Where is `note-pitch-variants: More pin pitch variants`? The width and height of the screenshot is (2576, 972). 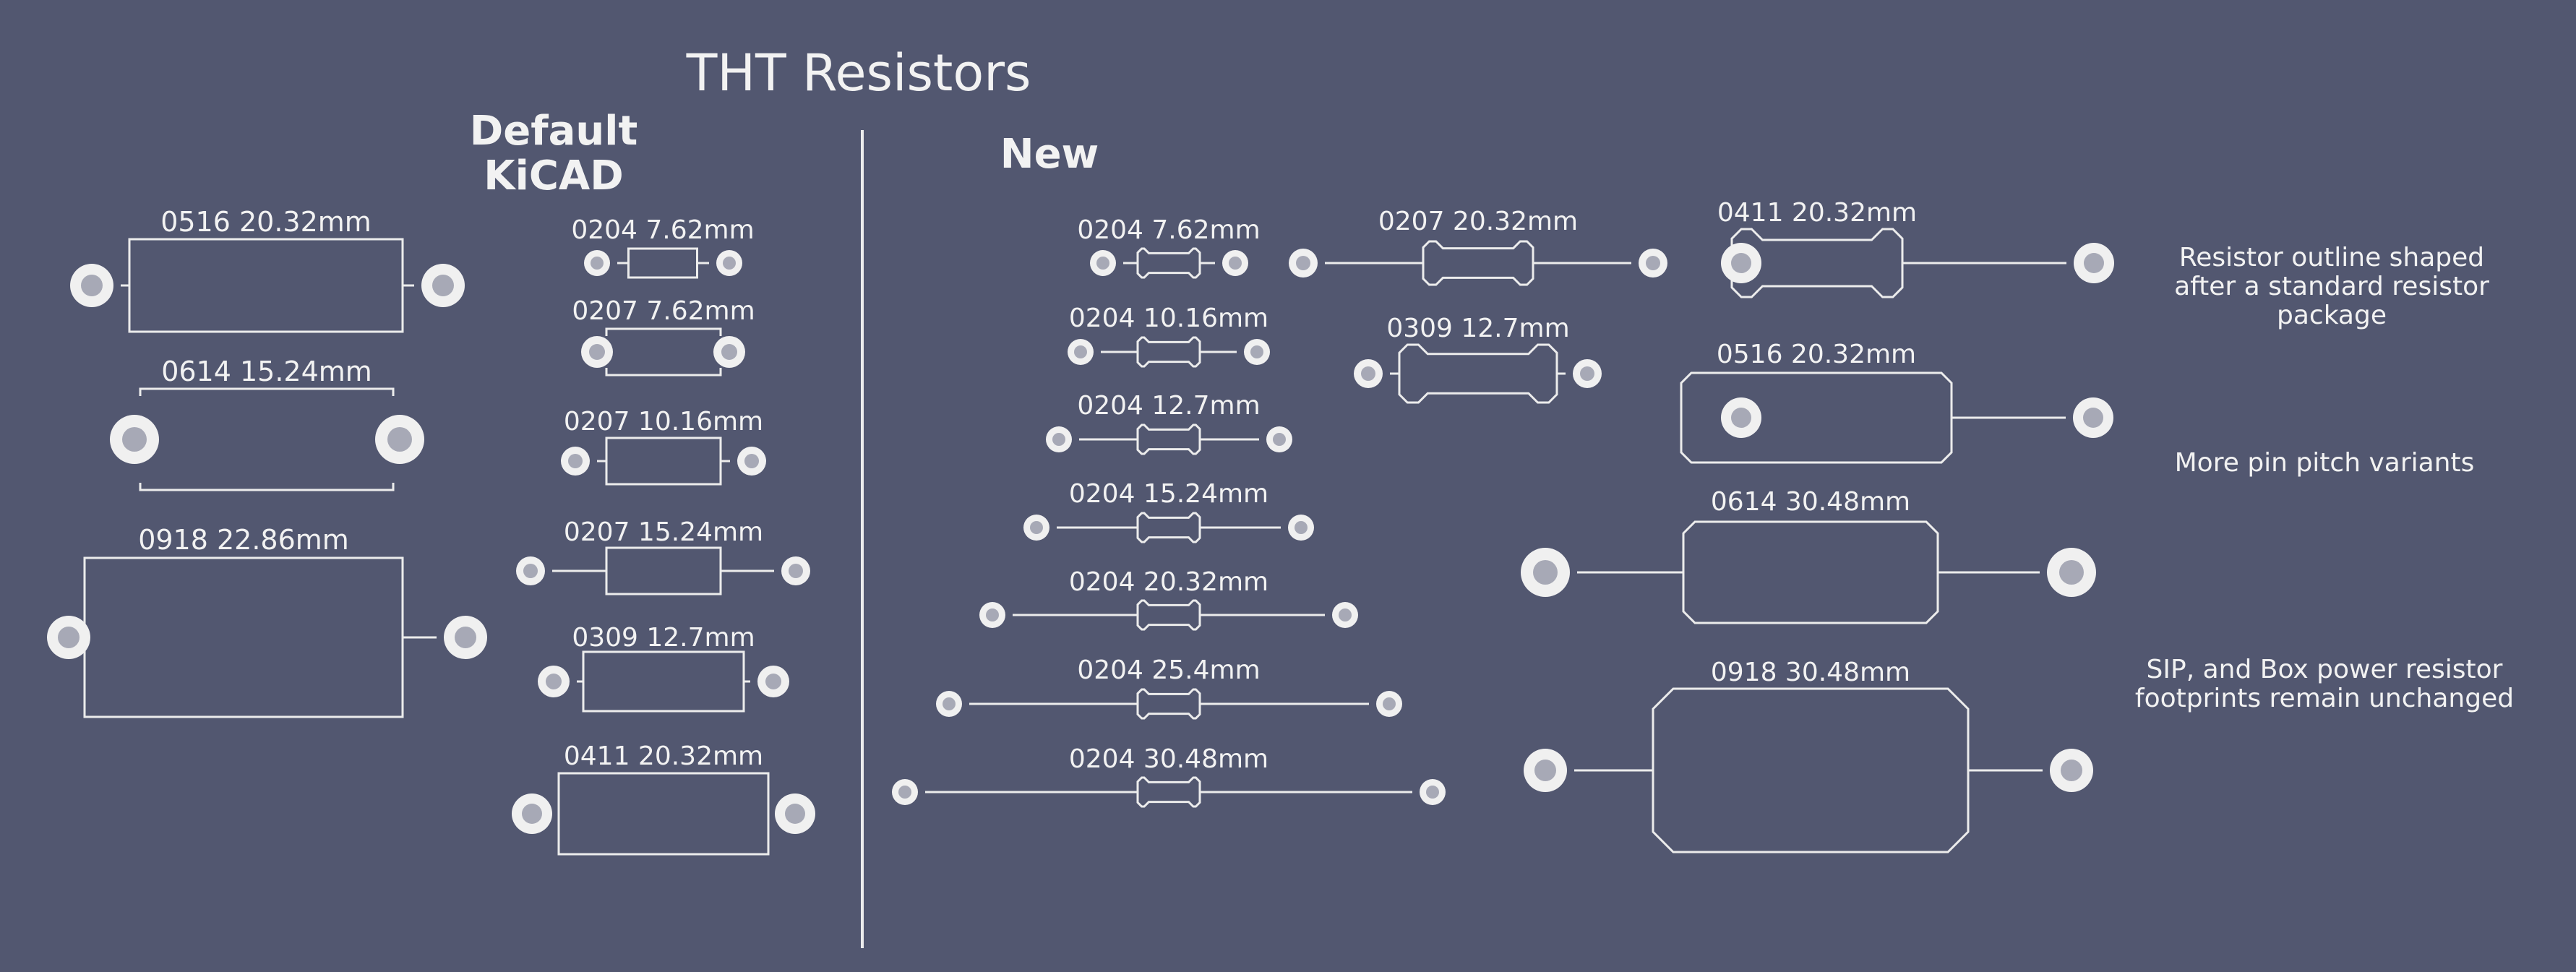
note-pitch-variants: More pin pitch variants is located at coordinates (2325, 463).